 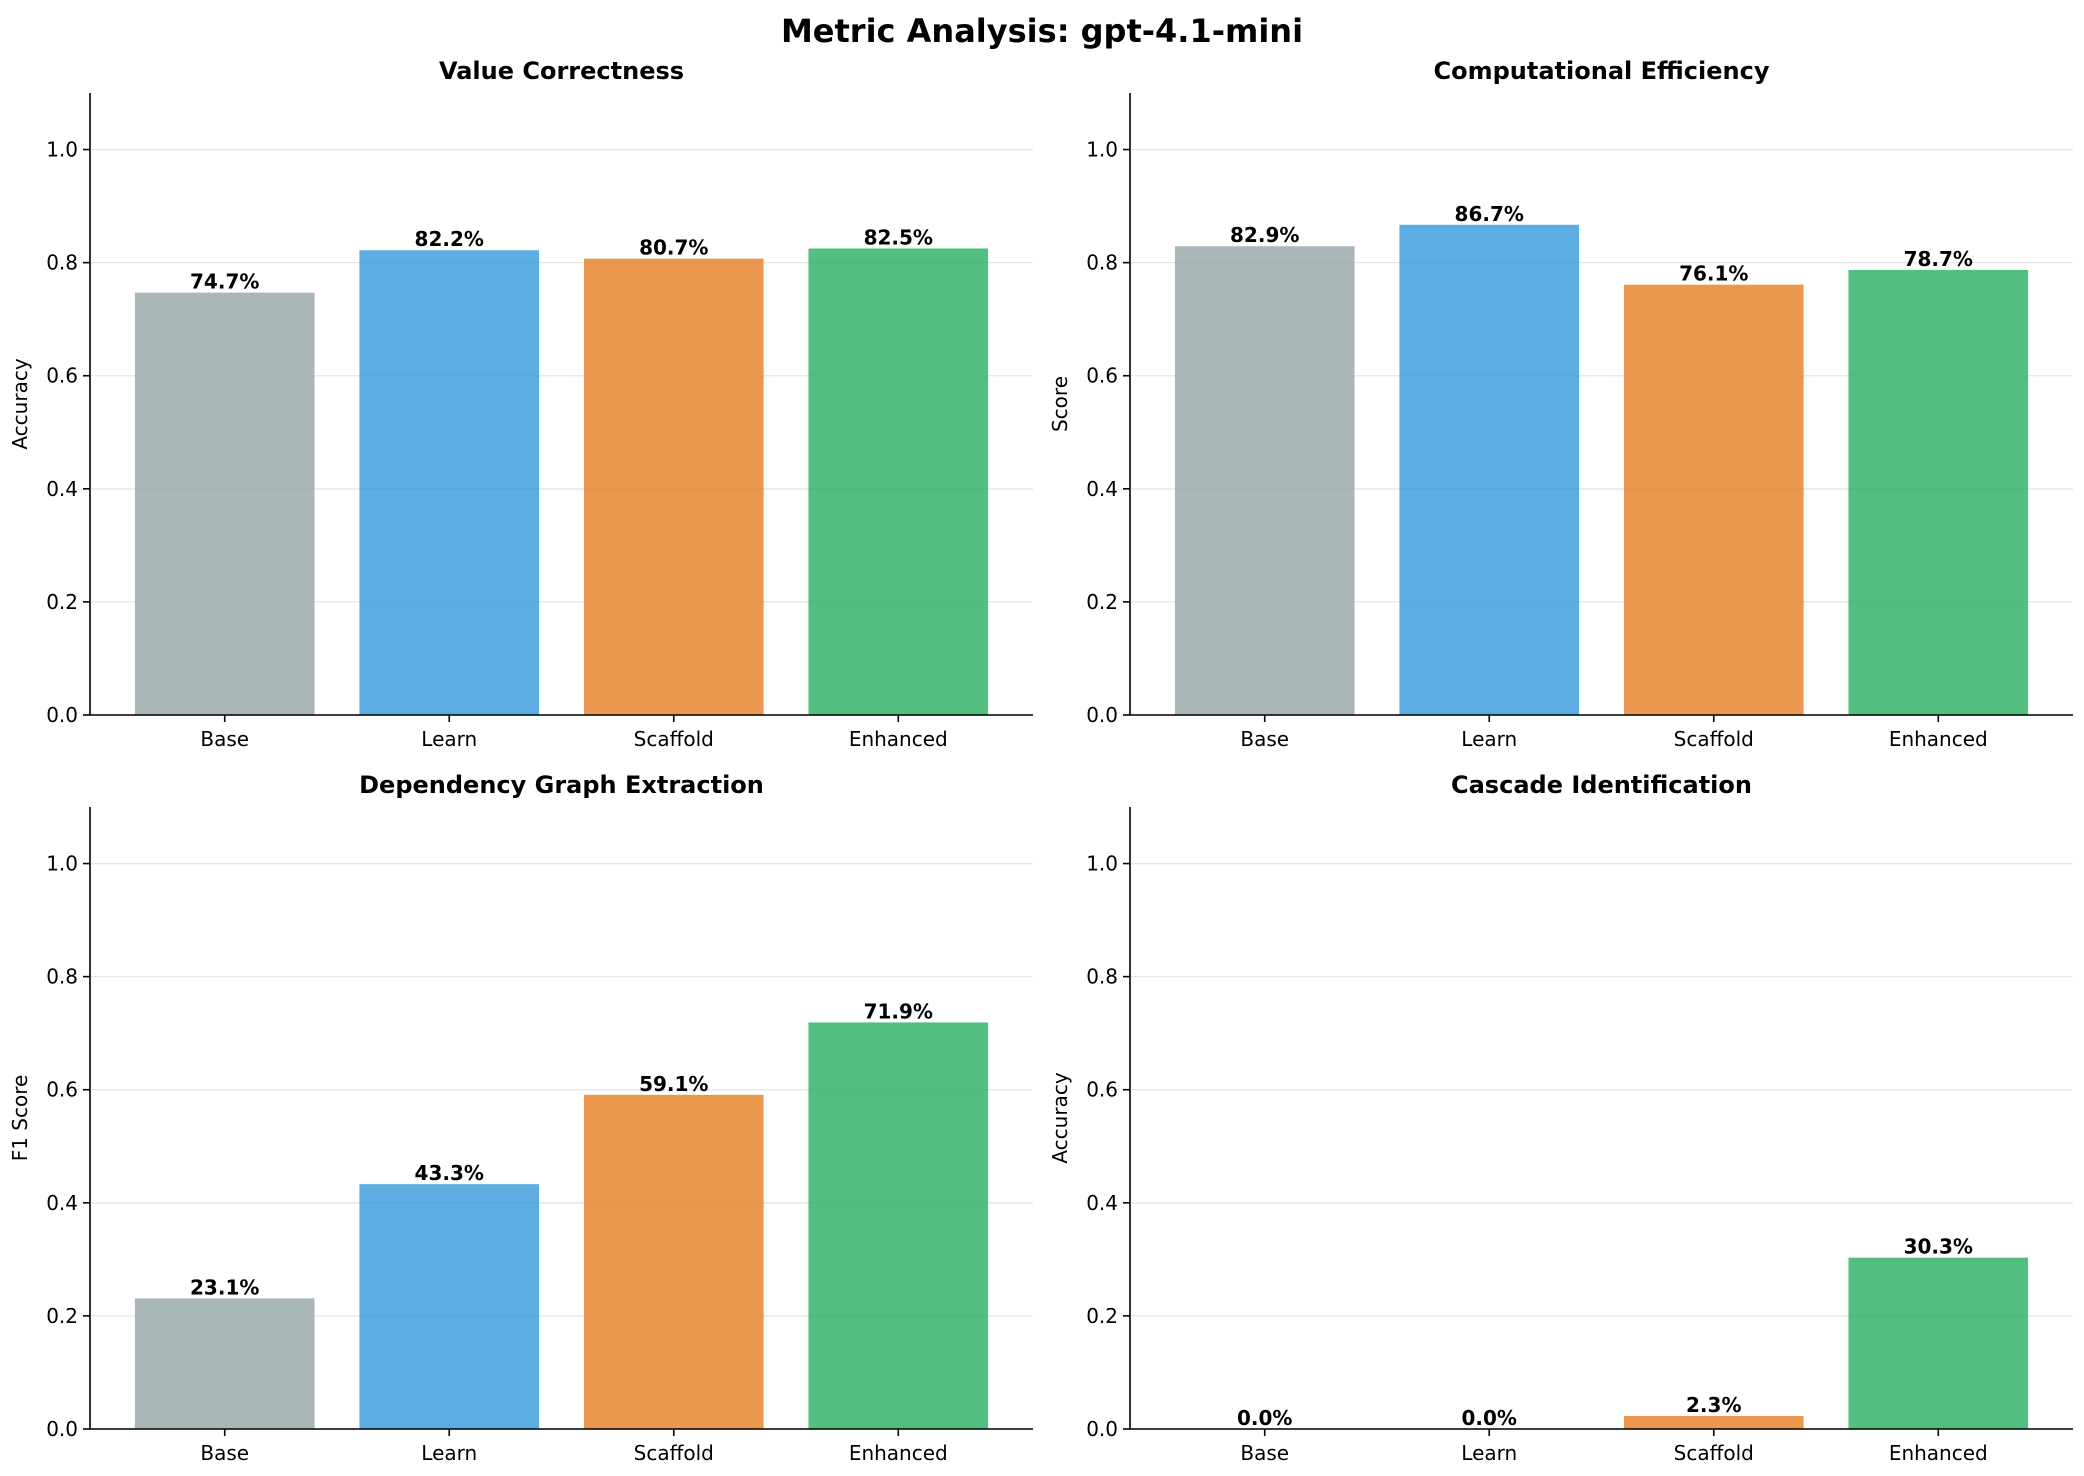 I want to click on data-label-enhanced: 78.7%, so click(x=1938, y=259).